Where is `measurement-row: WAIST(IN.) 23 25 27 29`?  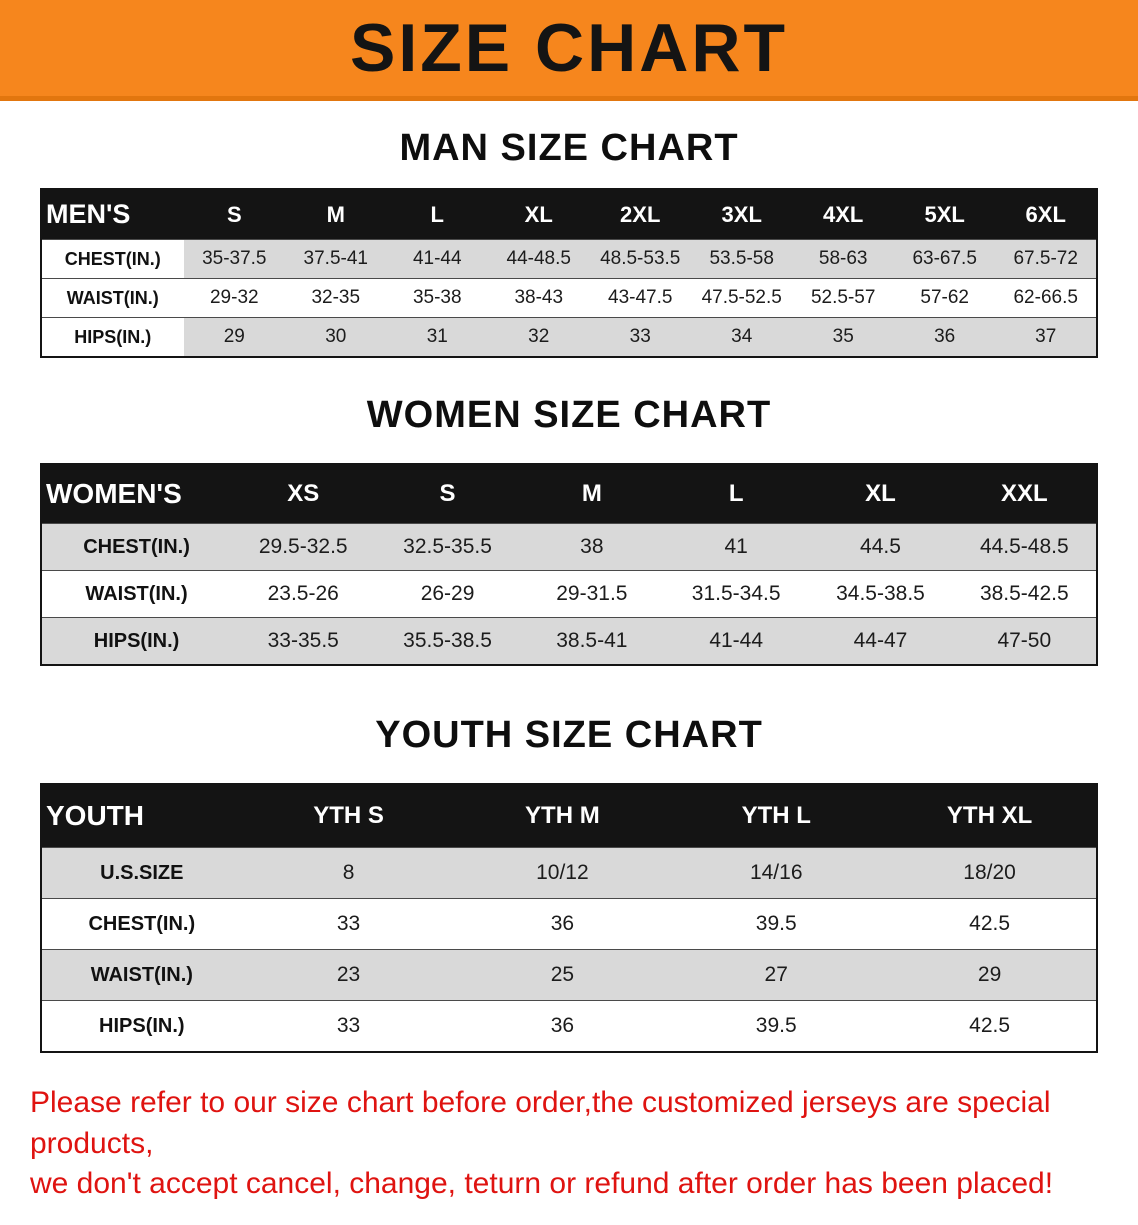
measurement-row: WAIST(IN.) 23 25 27 29 is located at coordinates (569, 975).